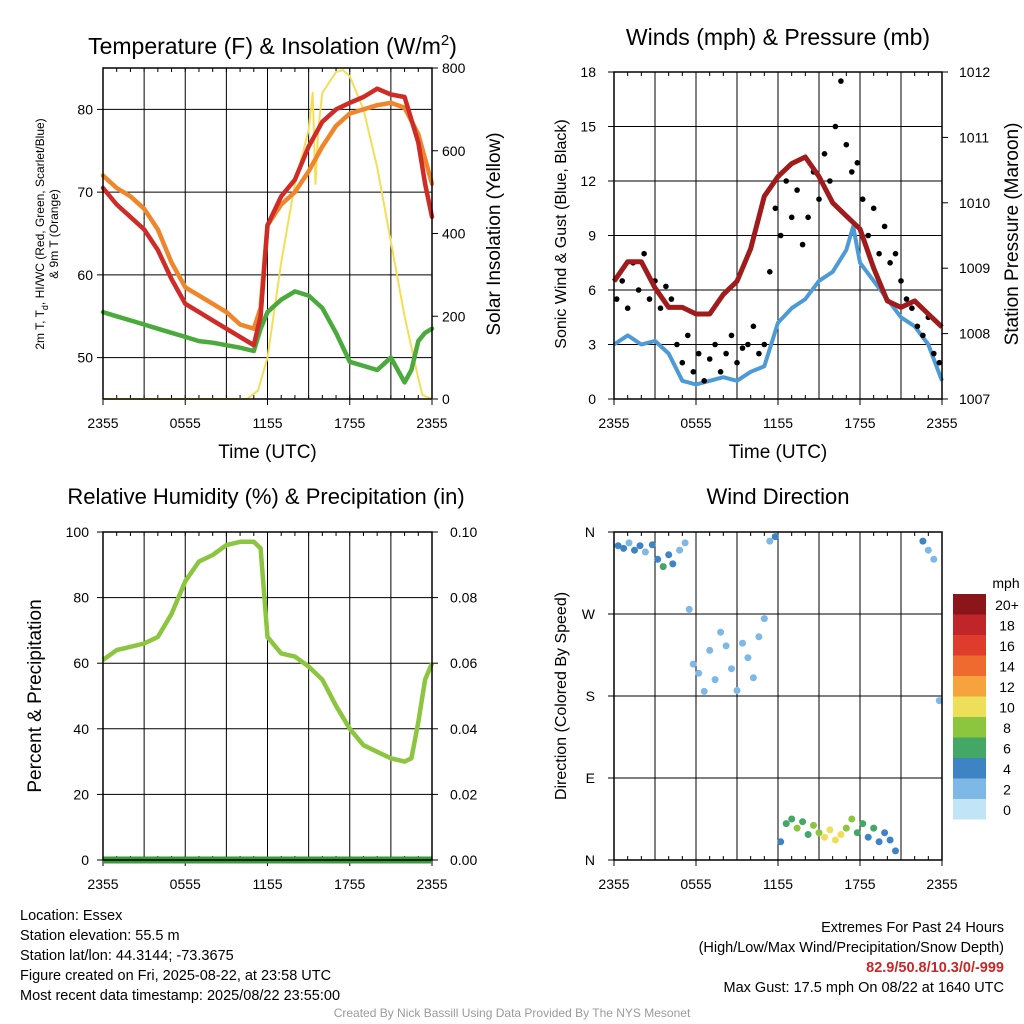 The image size is (1024, 1024). I want to click on plot-frame, so click(778, 696).